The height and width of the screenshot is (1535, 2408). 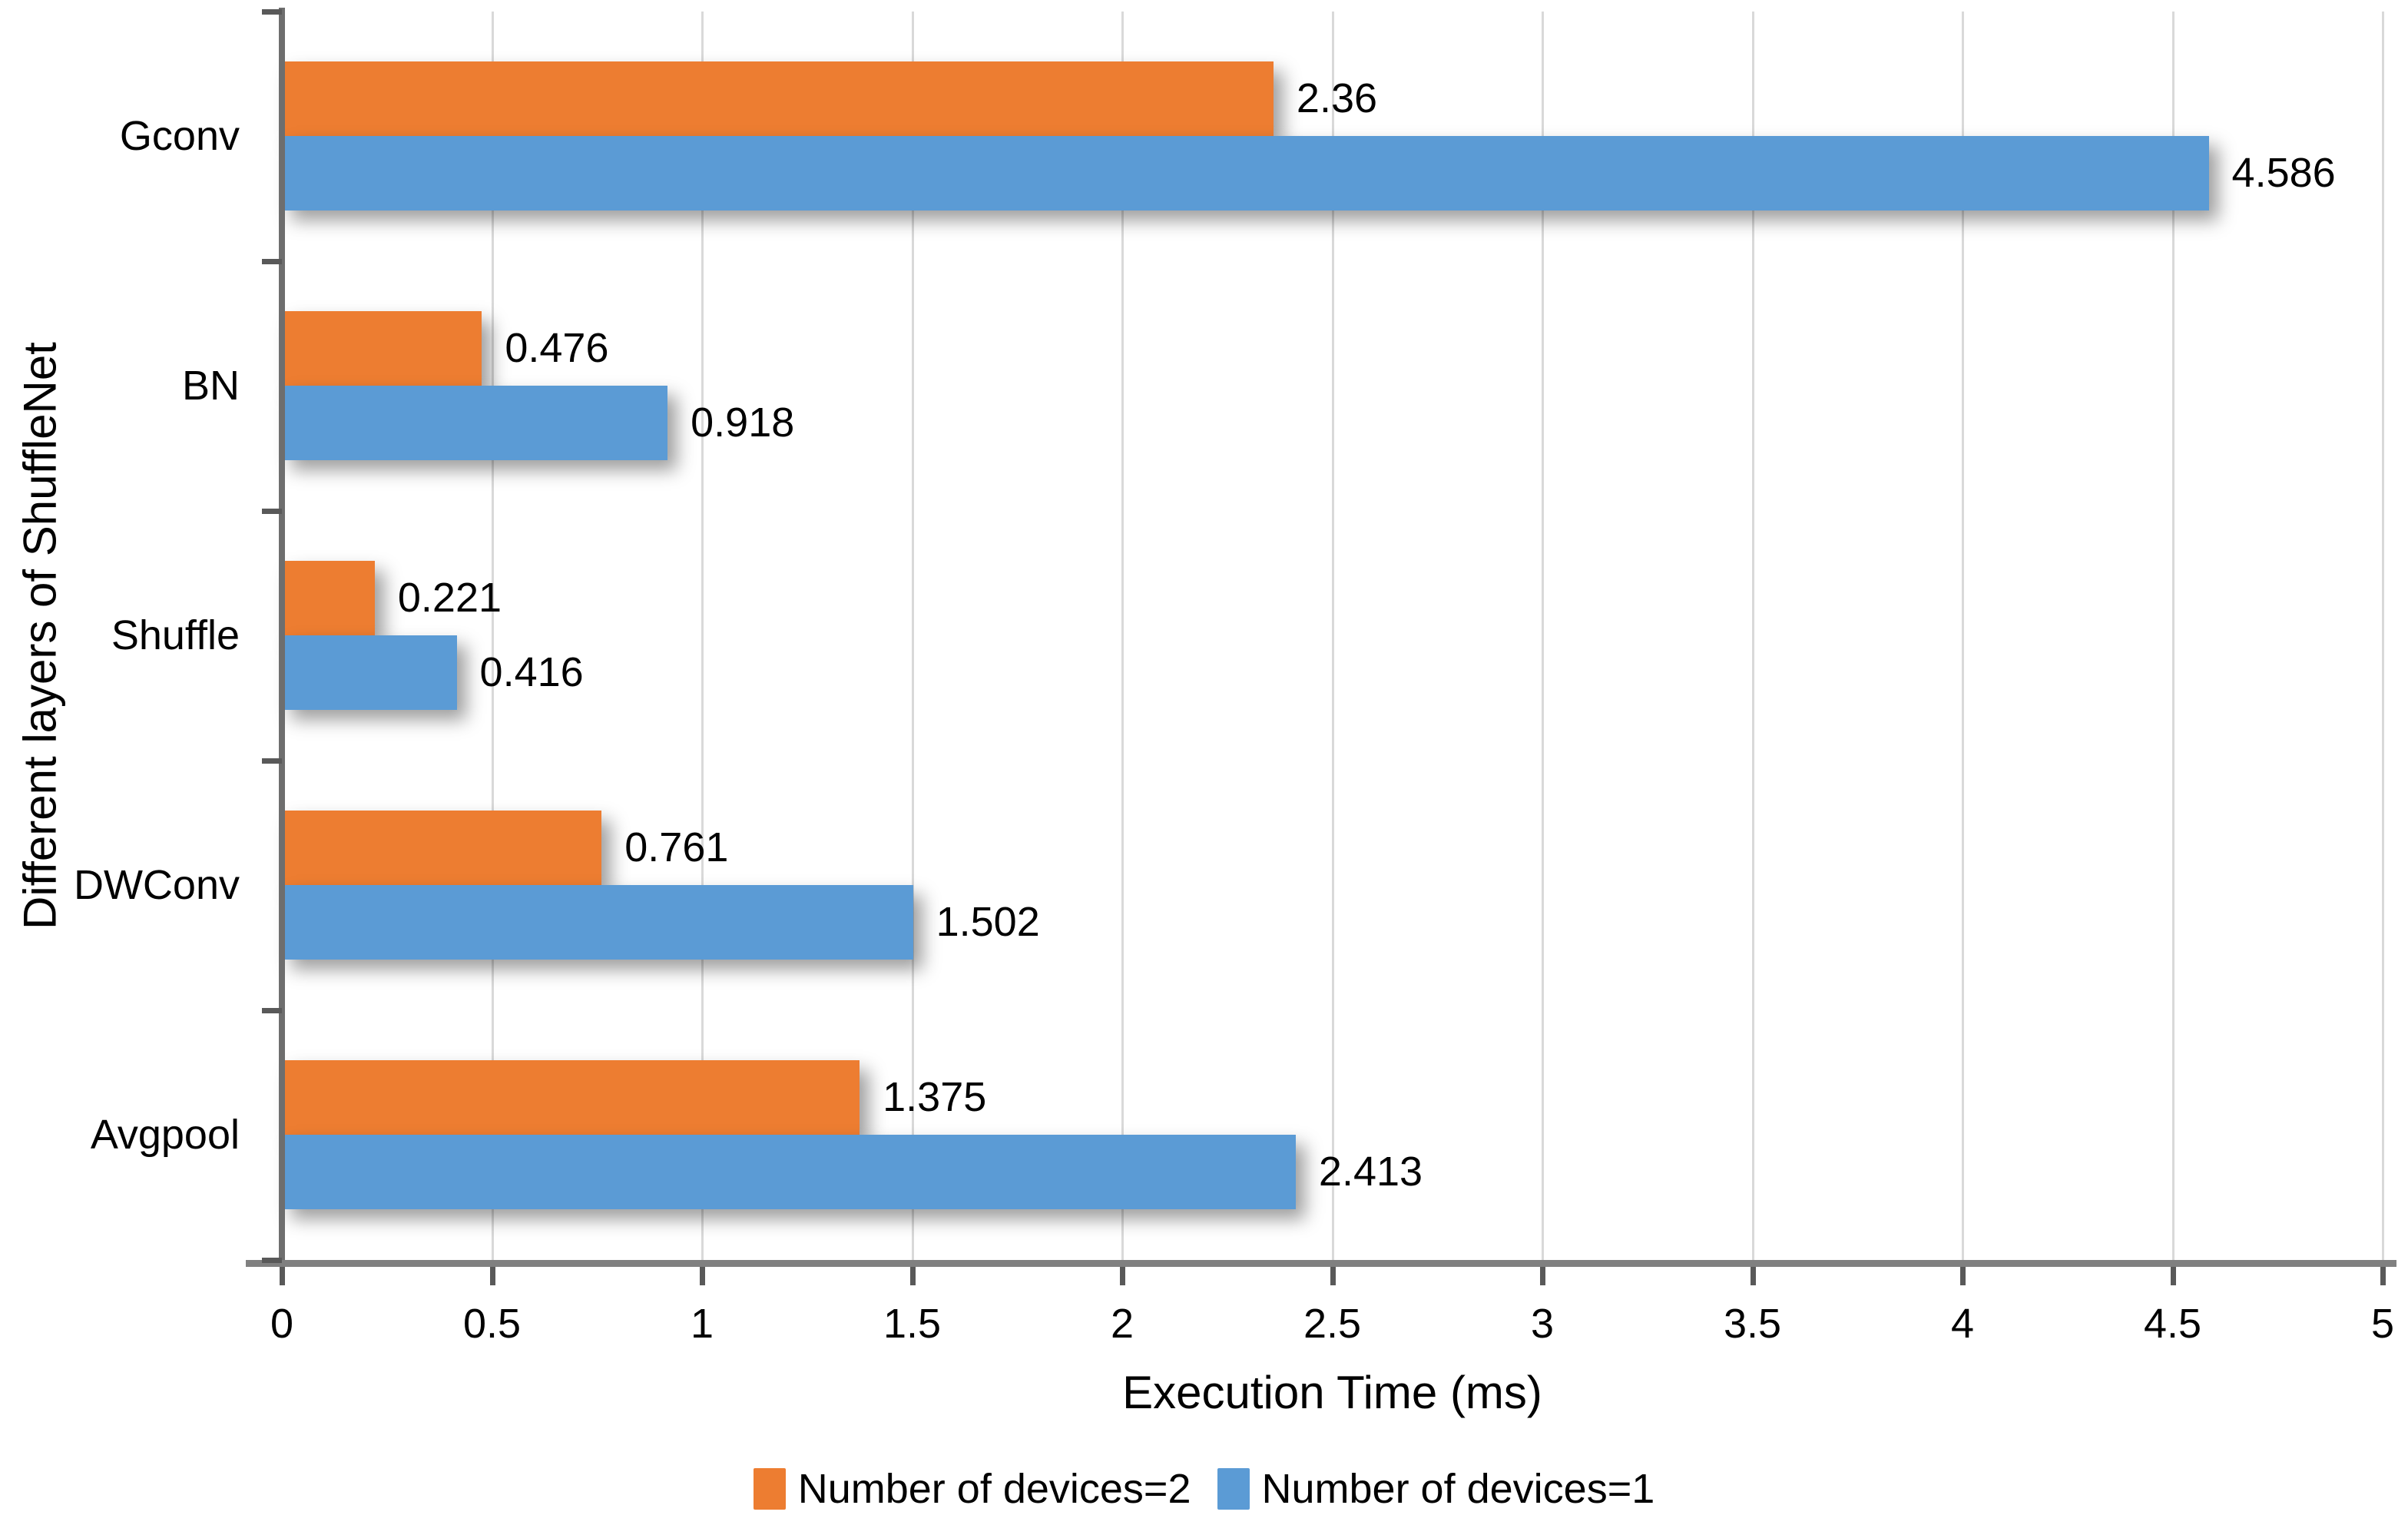 I want to click on x-tick-label: 3.5, so click(x=1752, y=1324).